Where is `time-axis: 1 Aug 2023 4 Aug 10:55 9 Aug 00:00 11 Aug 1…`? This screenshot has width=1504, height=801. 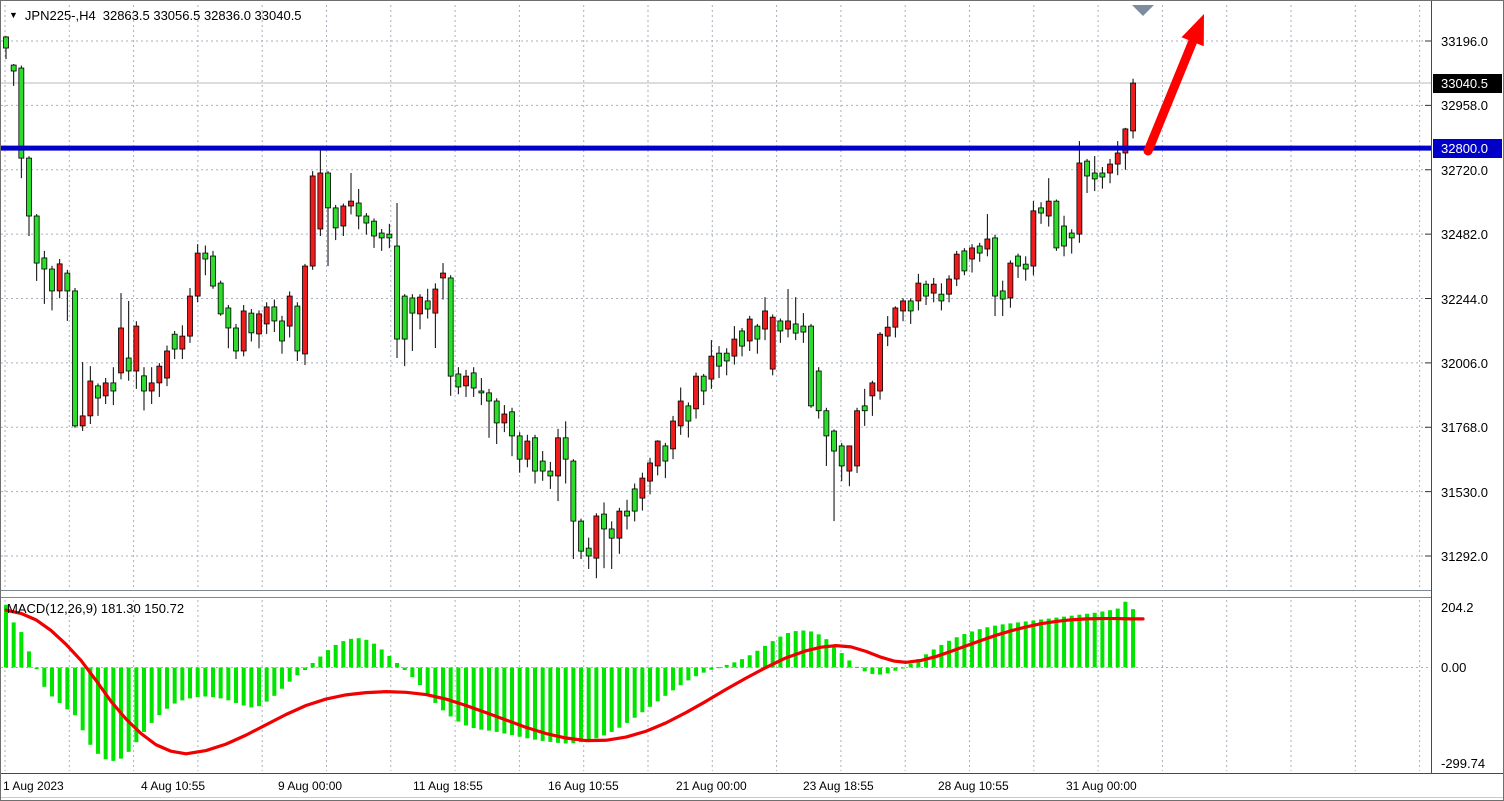
time-axis: 1 Aug 2023 4 Aug 10:55 9 Aug 00:00 11 Aug 1… is located at coordinates (752, 786).